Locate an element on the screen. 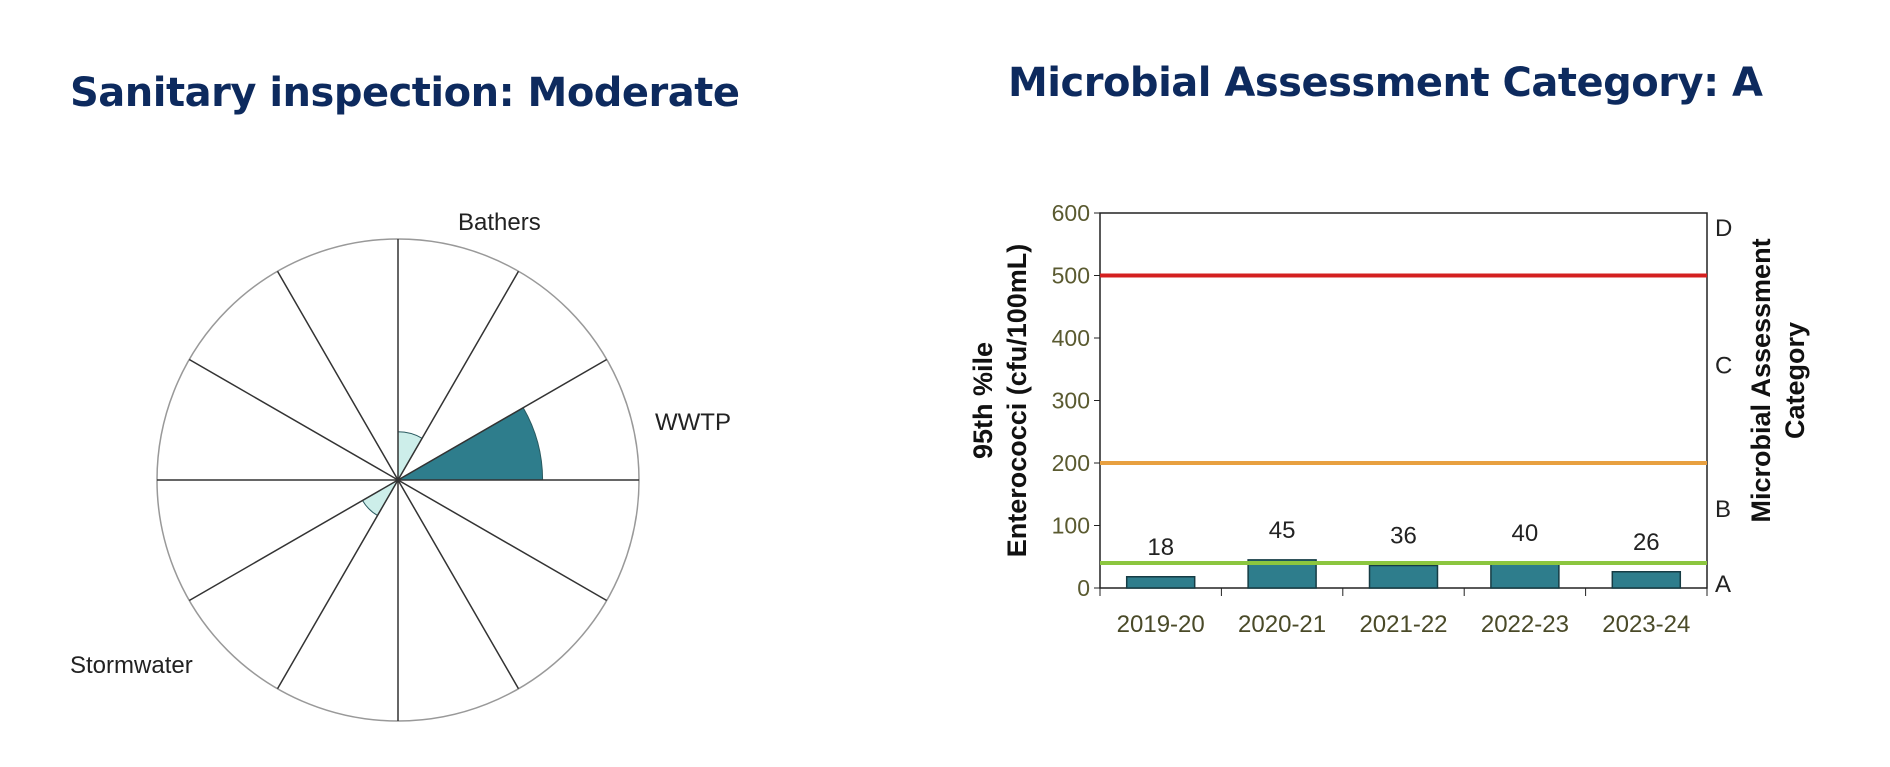 This screenshot has width=1890, height=767. polar-label-stormwater: Stormwater is located at coordinates (131, 665).